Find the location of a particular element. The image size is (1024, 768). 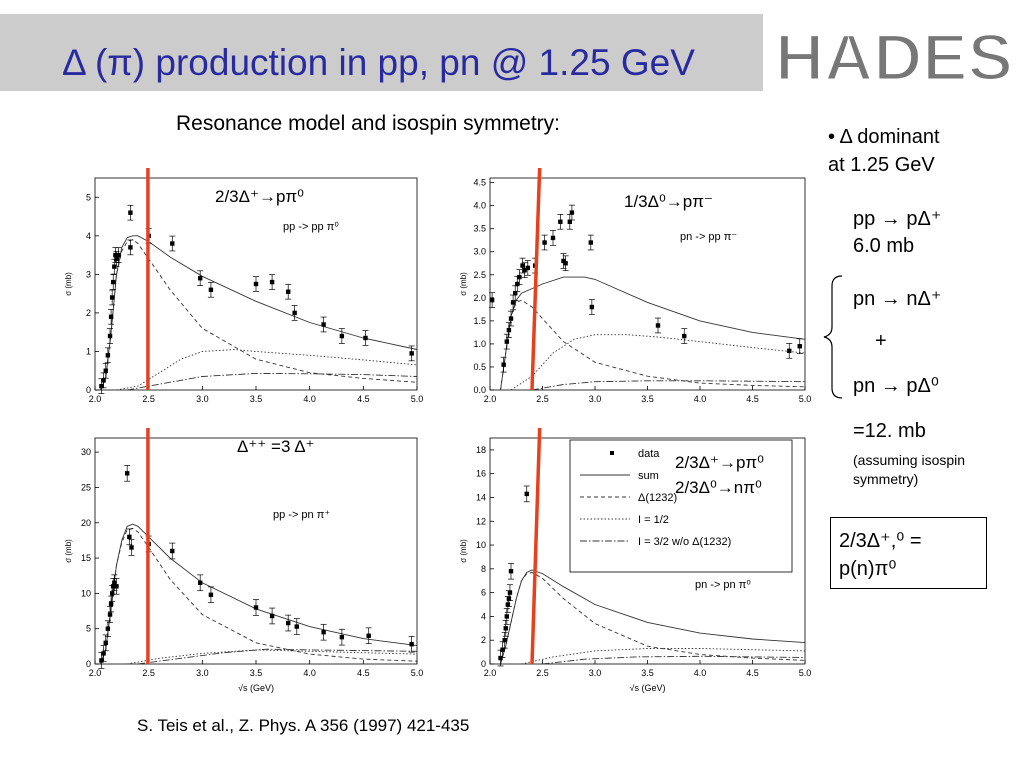

legend-label: sum is located at coordinates (648, 476).